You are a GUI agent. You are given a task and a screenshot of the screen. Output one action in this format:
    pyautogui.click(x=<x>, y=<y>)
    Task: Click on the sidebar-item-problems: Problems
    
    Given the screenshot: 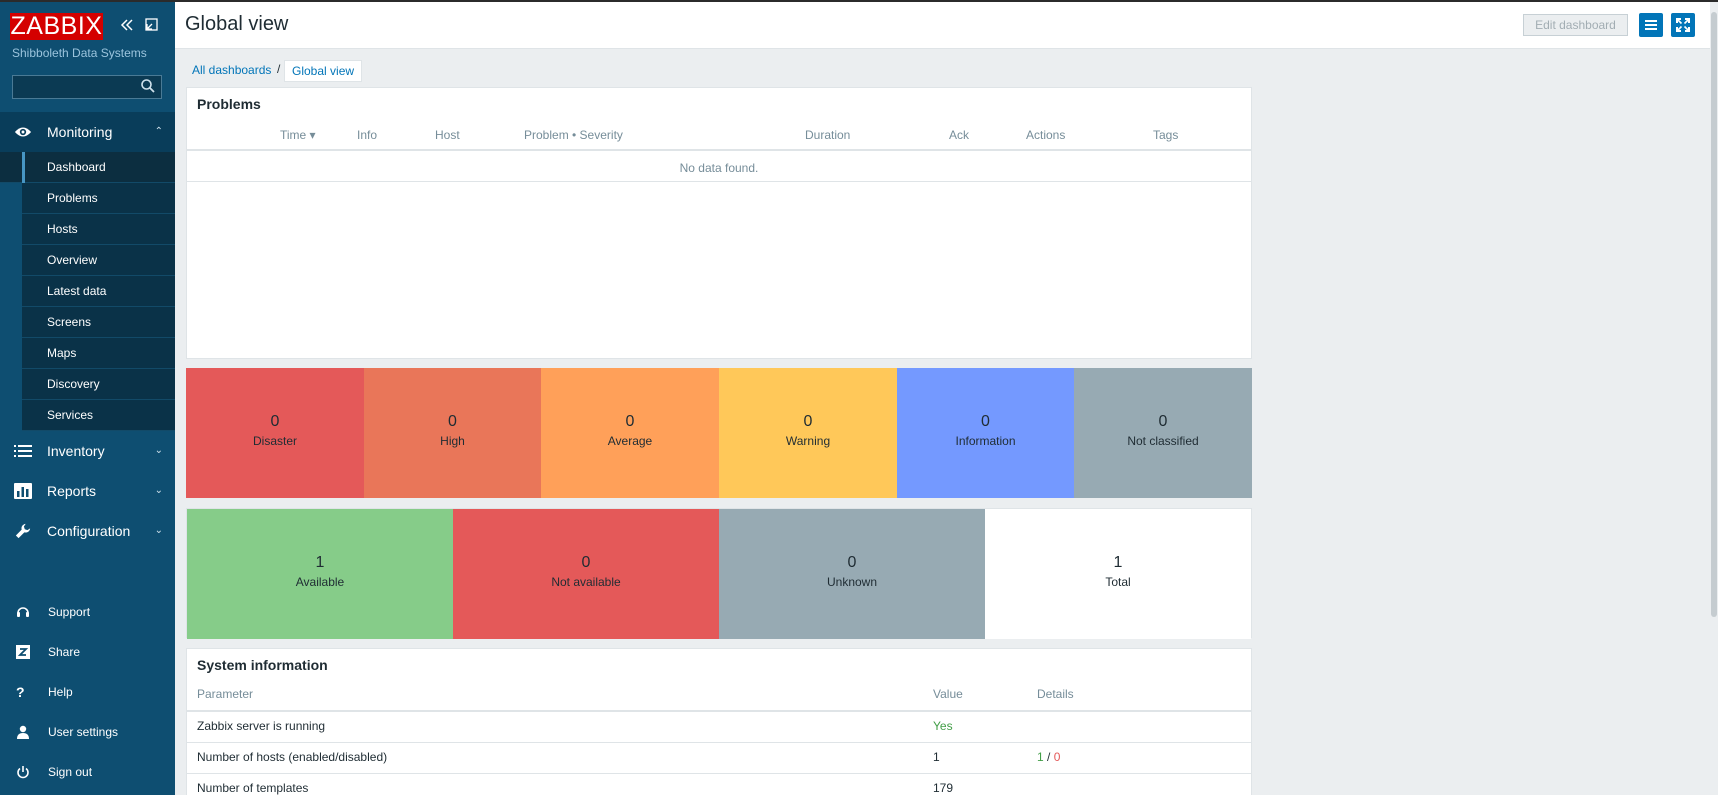 What is the action you would take?
    pyautogui.click(x=87, y=198)
    